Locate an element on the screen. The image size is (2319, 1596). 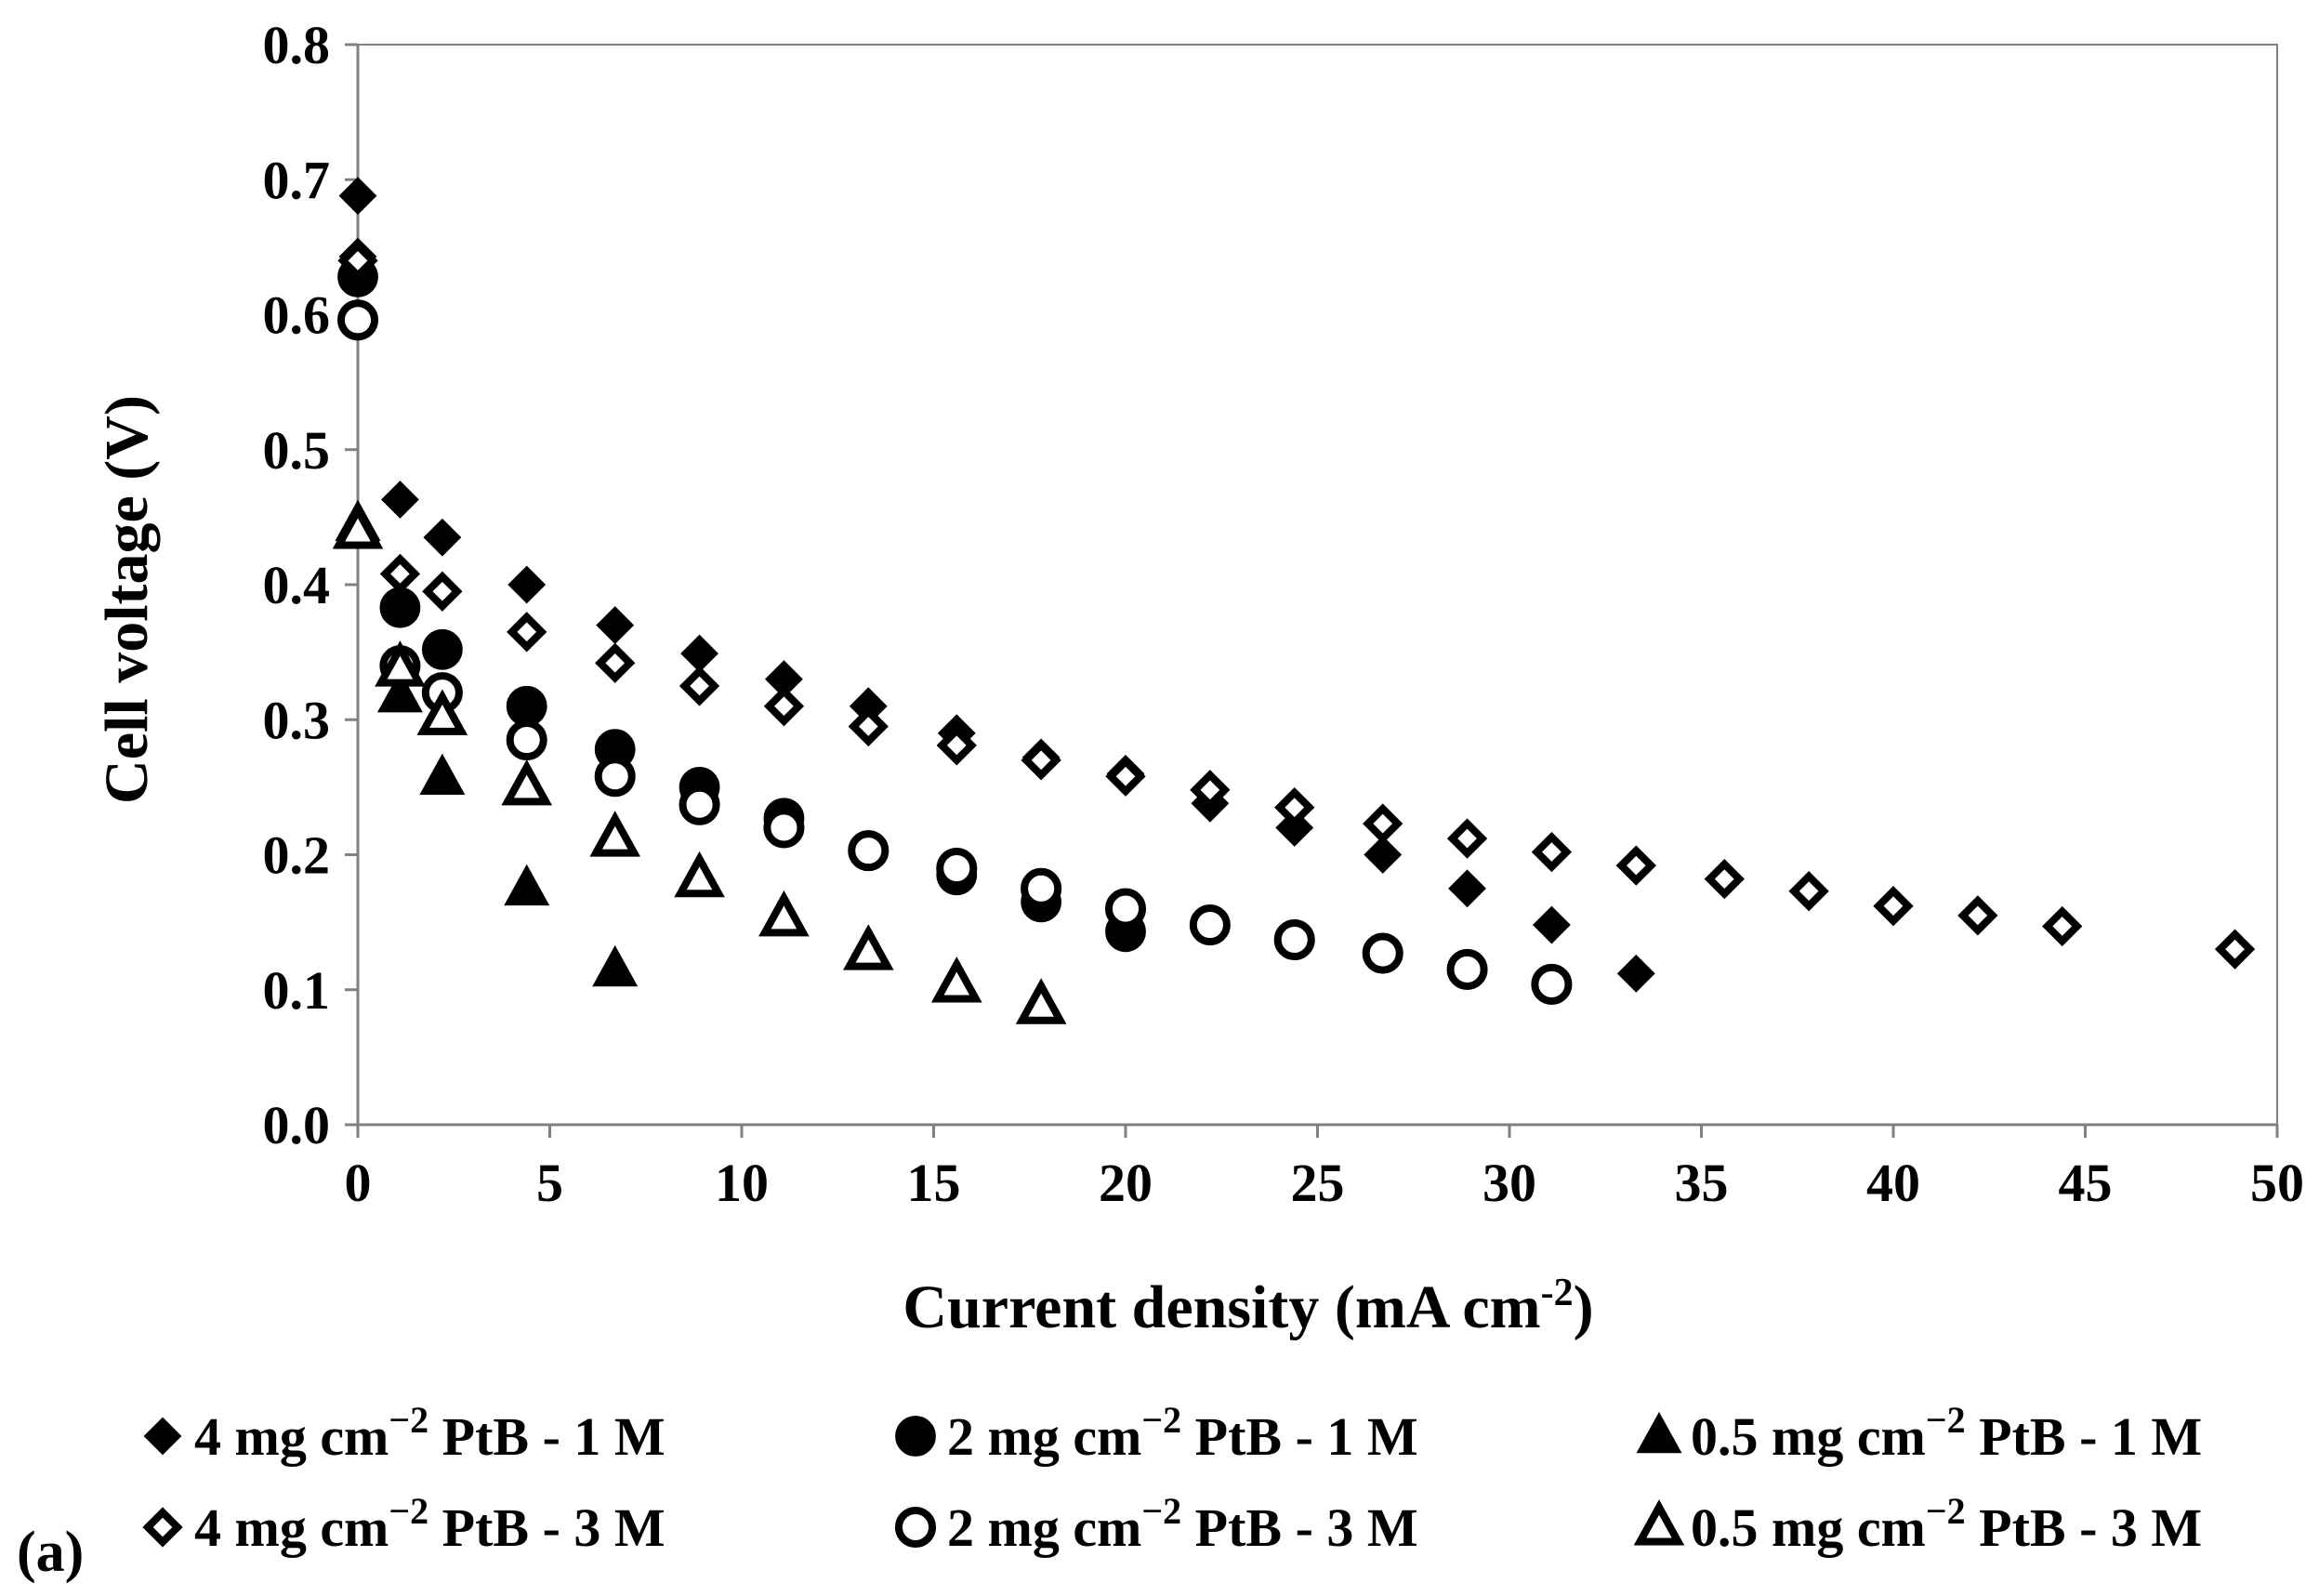
legend-label: 2 mg cm−2 PtB - 1 M is located at coordinates (1183, 1433).